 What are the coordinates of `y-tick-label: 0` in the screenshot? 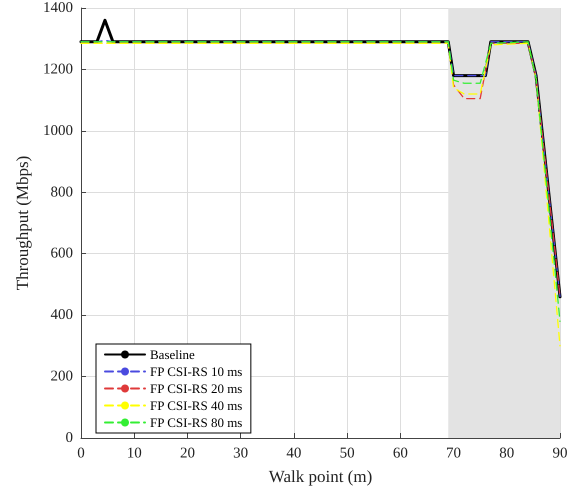 It's located at (69, 438).